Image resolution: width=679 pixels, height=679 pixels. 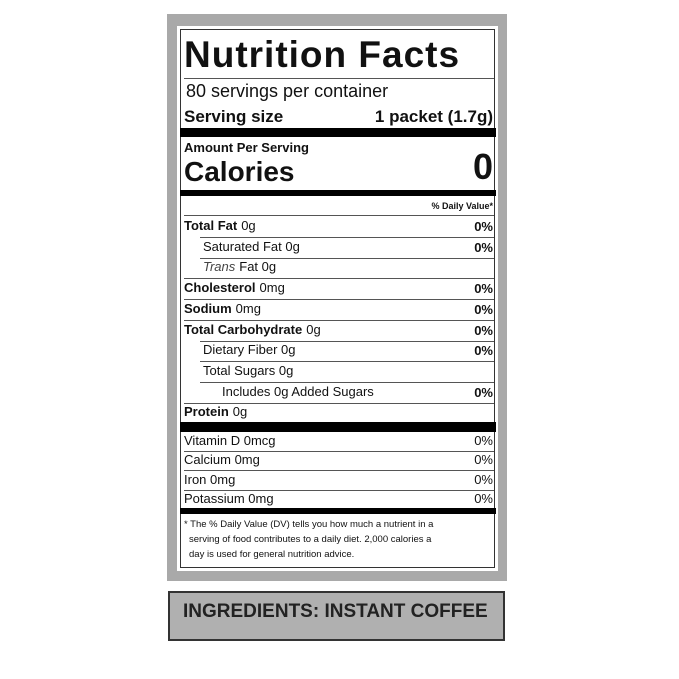 I want to click on nutrient-row: Sodium 0mg, so click(x=222, y=308).